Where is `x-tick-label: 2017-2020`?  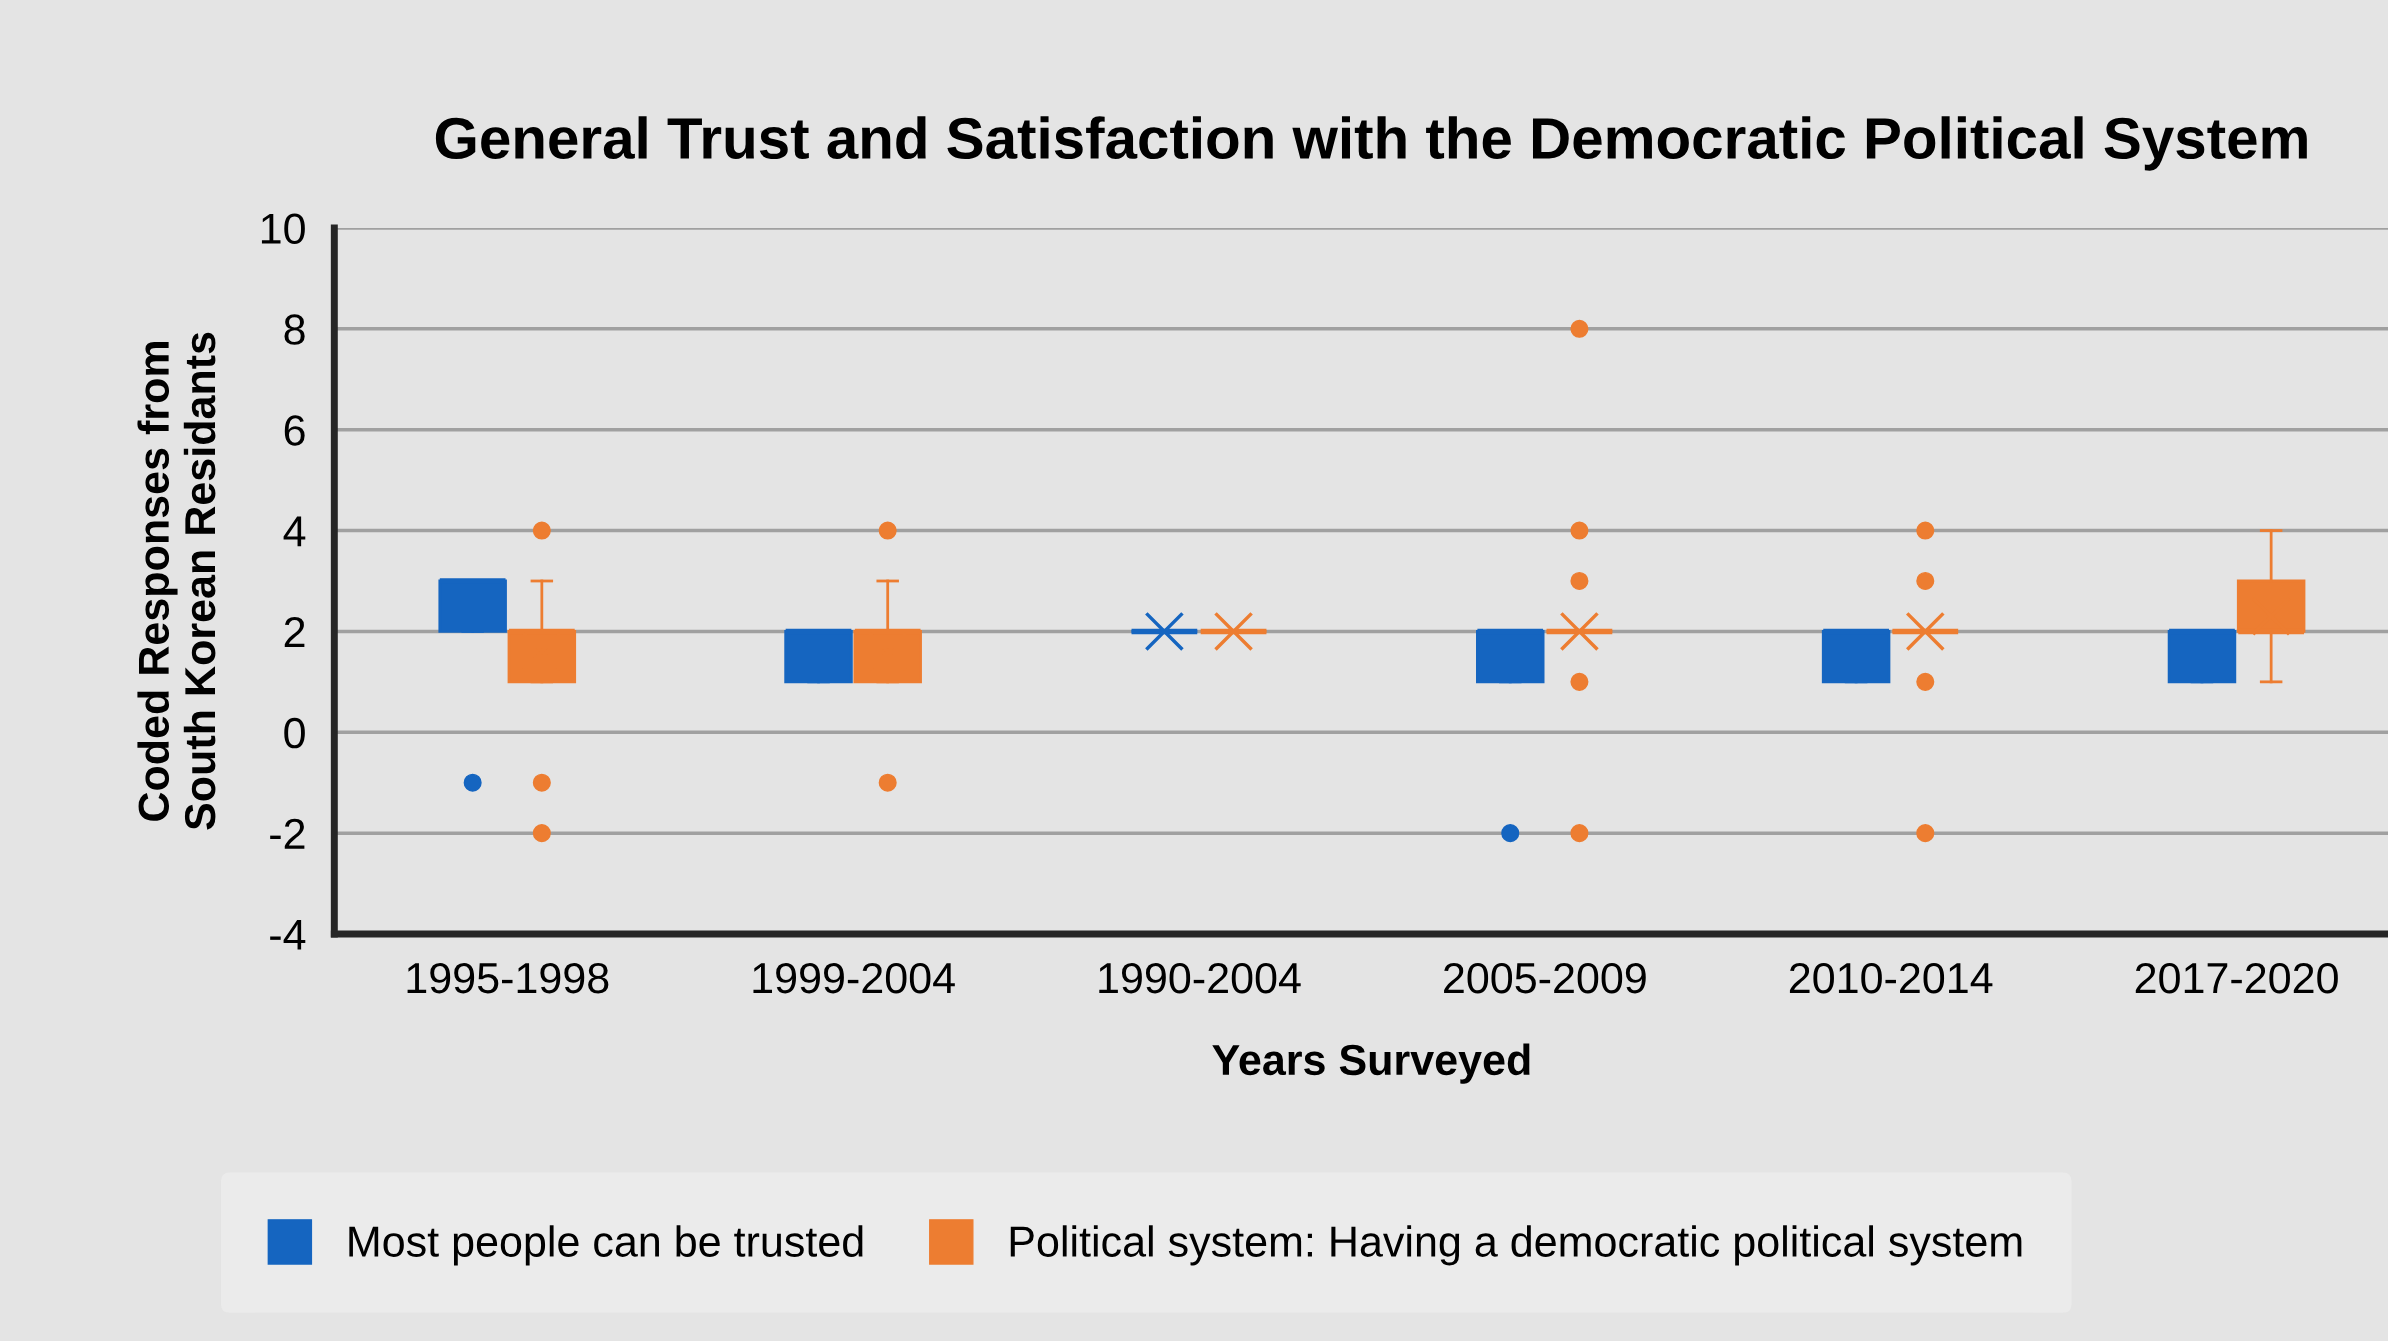
x-tick-label: 2017-2020 is located at coordinates (2236, 978).